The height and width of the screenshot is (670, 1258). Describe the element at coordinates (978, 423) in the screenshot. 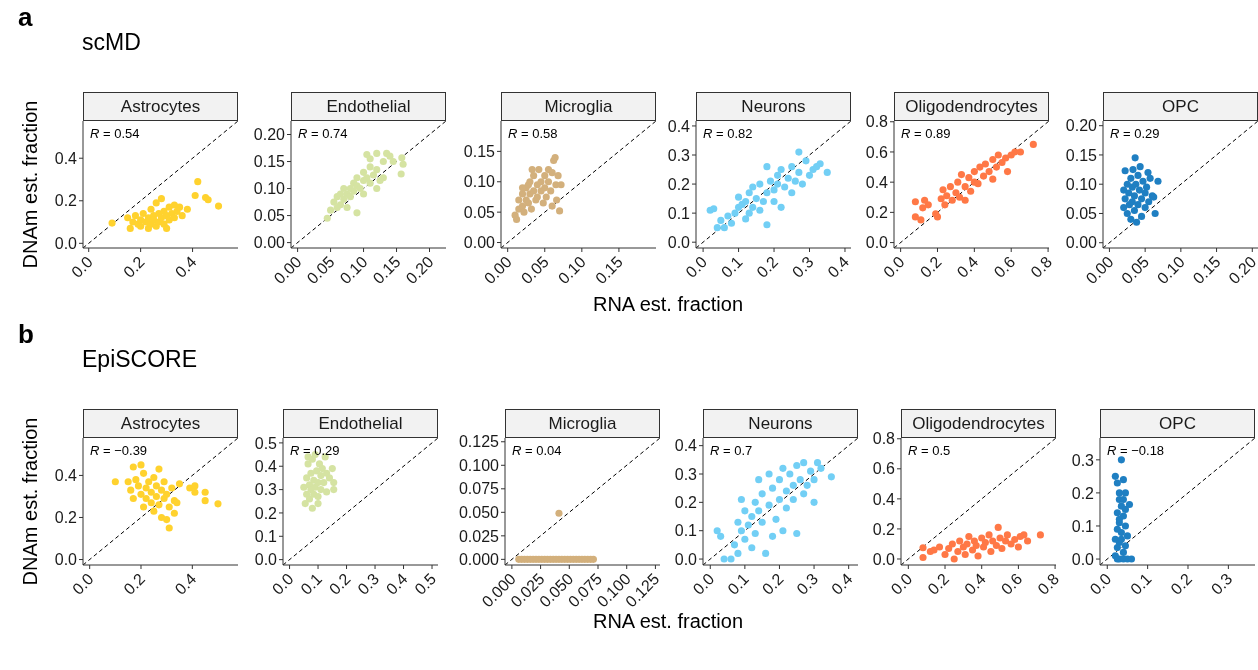

I see `chart-title: Oligodendrocytes` at that location.